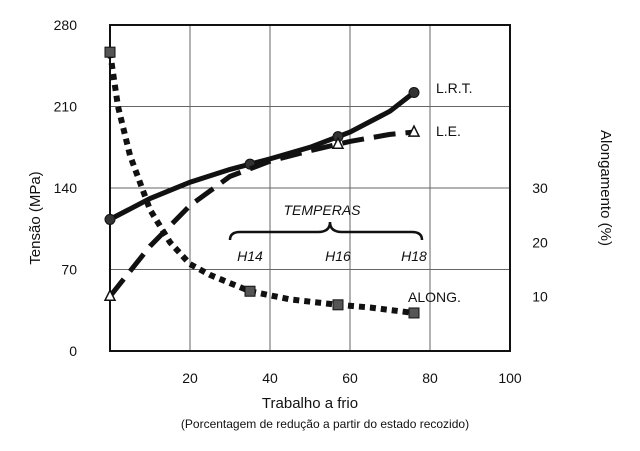 Image resolution: width=640 pixels, height=451 pixels. Describe the element at coordinates (262, 156) in the screenshot. I see `series-line-l-r-t` at that location.